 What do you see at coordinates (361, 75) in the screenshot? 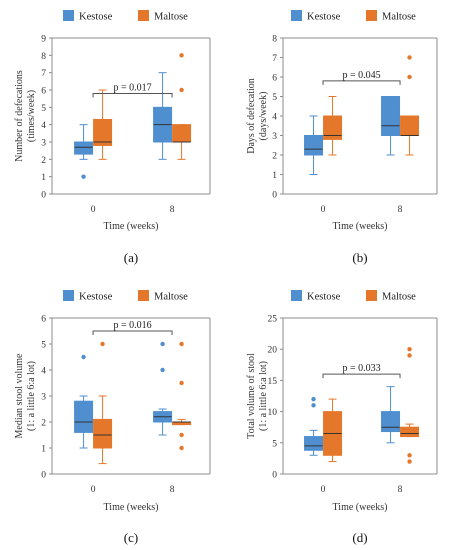
I see `p-value-label: p = 0.045` at bounding box center [361, 75].